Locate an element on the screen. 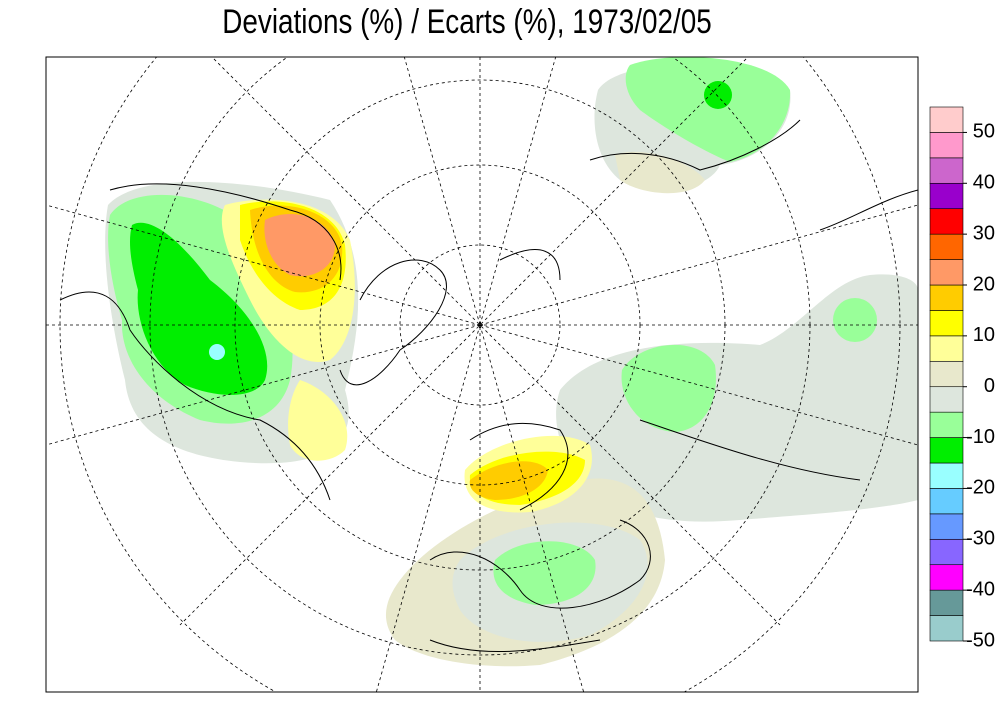 The width and height of the screenshot is (1000, 726). colorbar-tick-label: -40 is located at coordinates (980, 589).